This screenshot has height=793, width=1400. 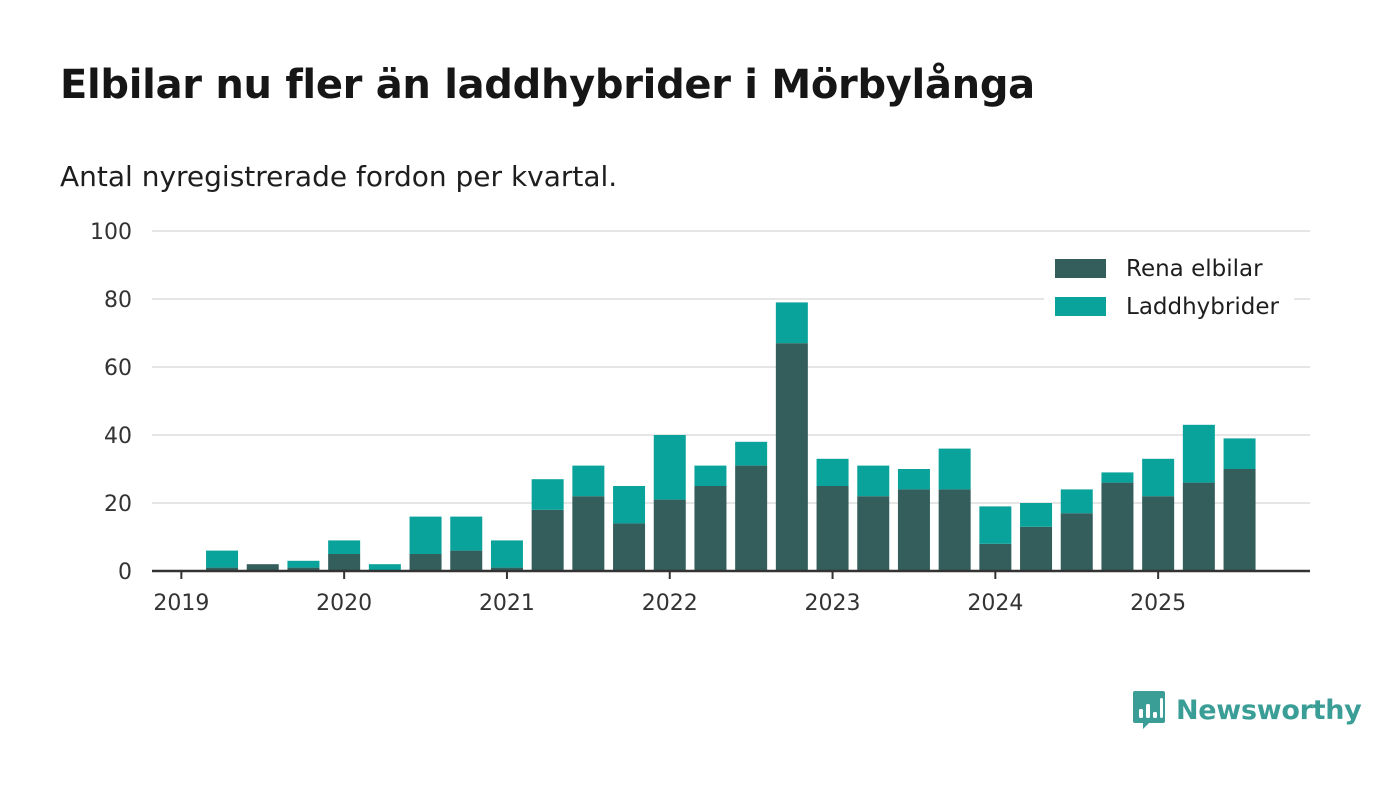 What do you see at coordinates (181, 603) in the screenshot?
I see `x-tick-label: 2019` at bounding box center [181, 603].